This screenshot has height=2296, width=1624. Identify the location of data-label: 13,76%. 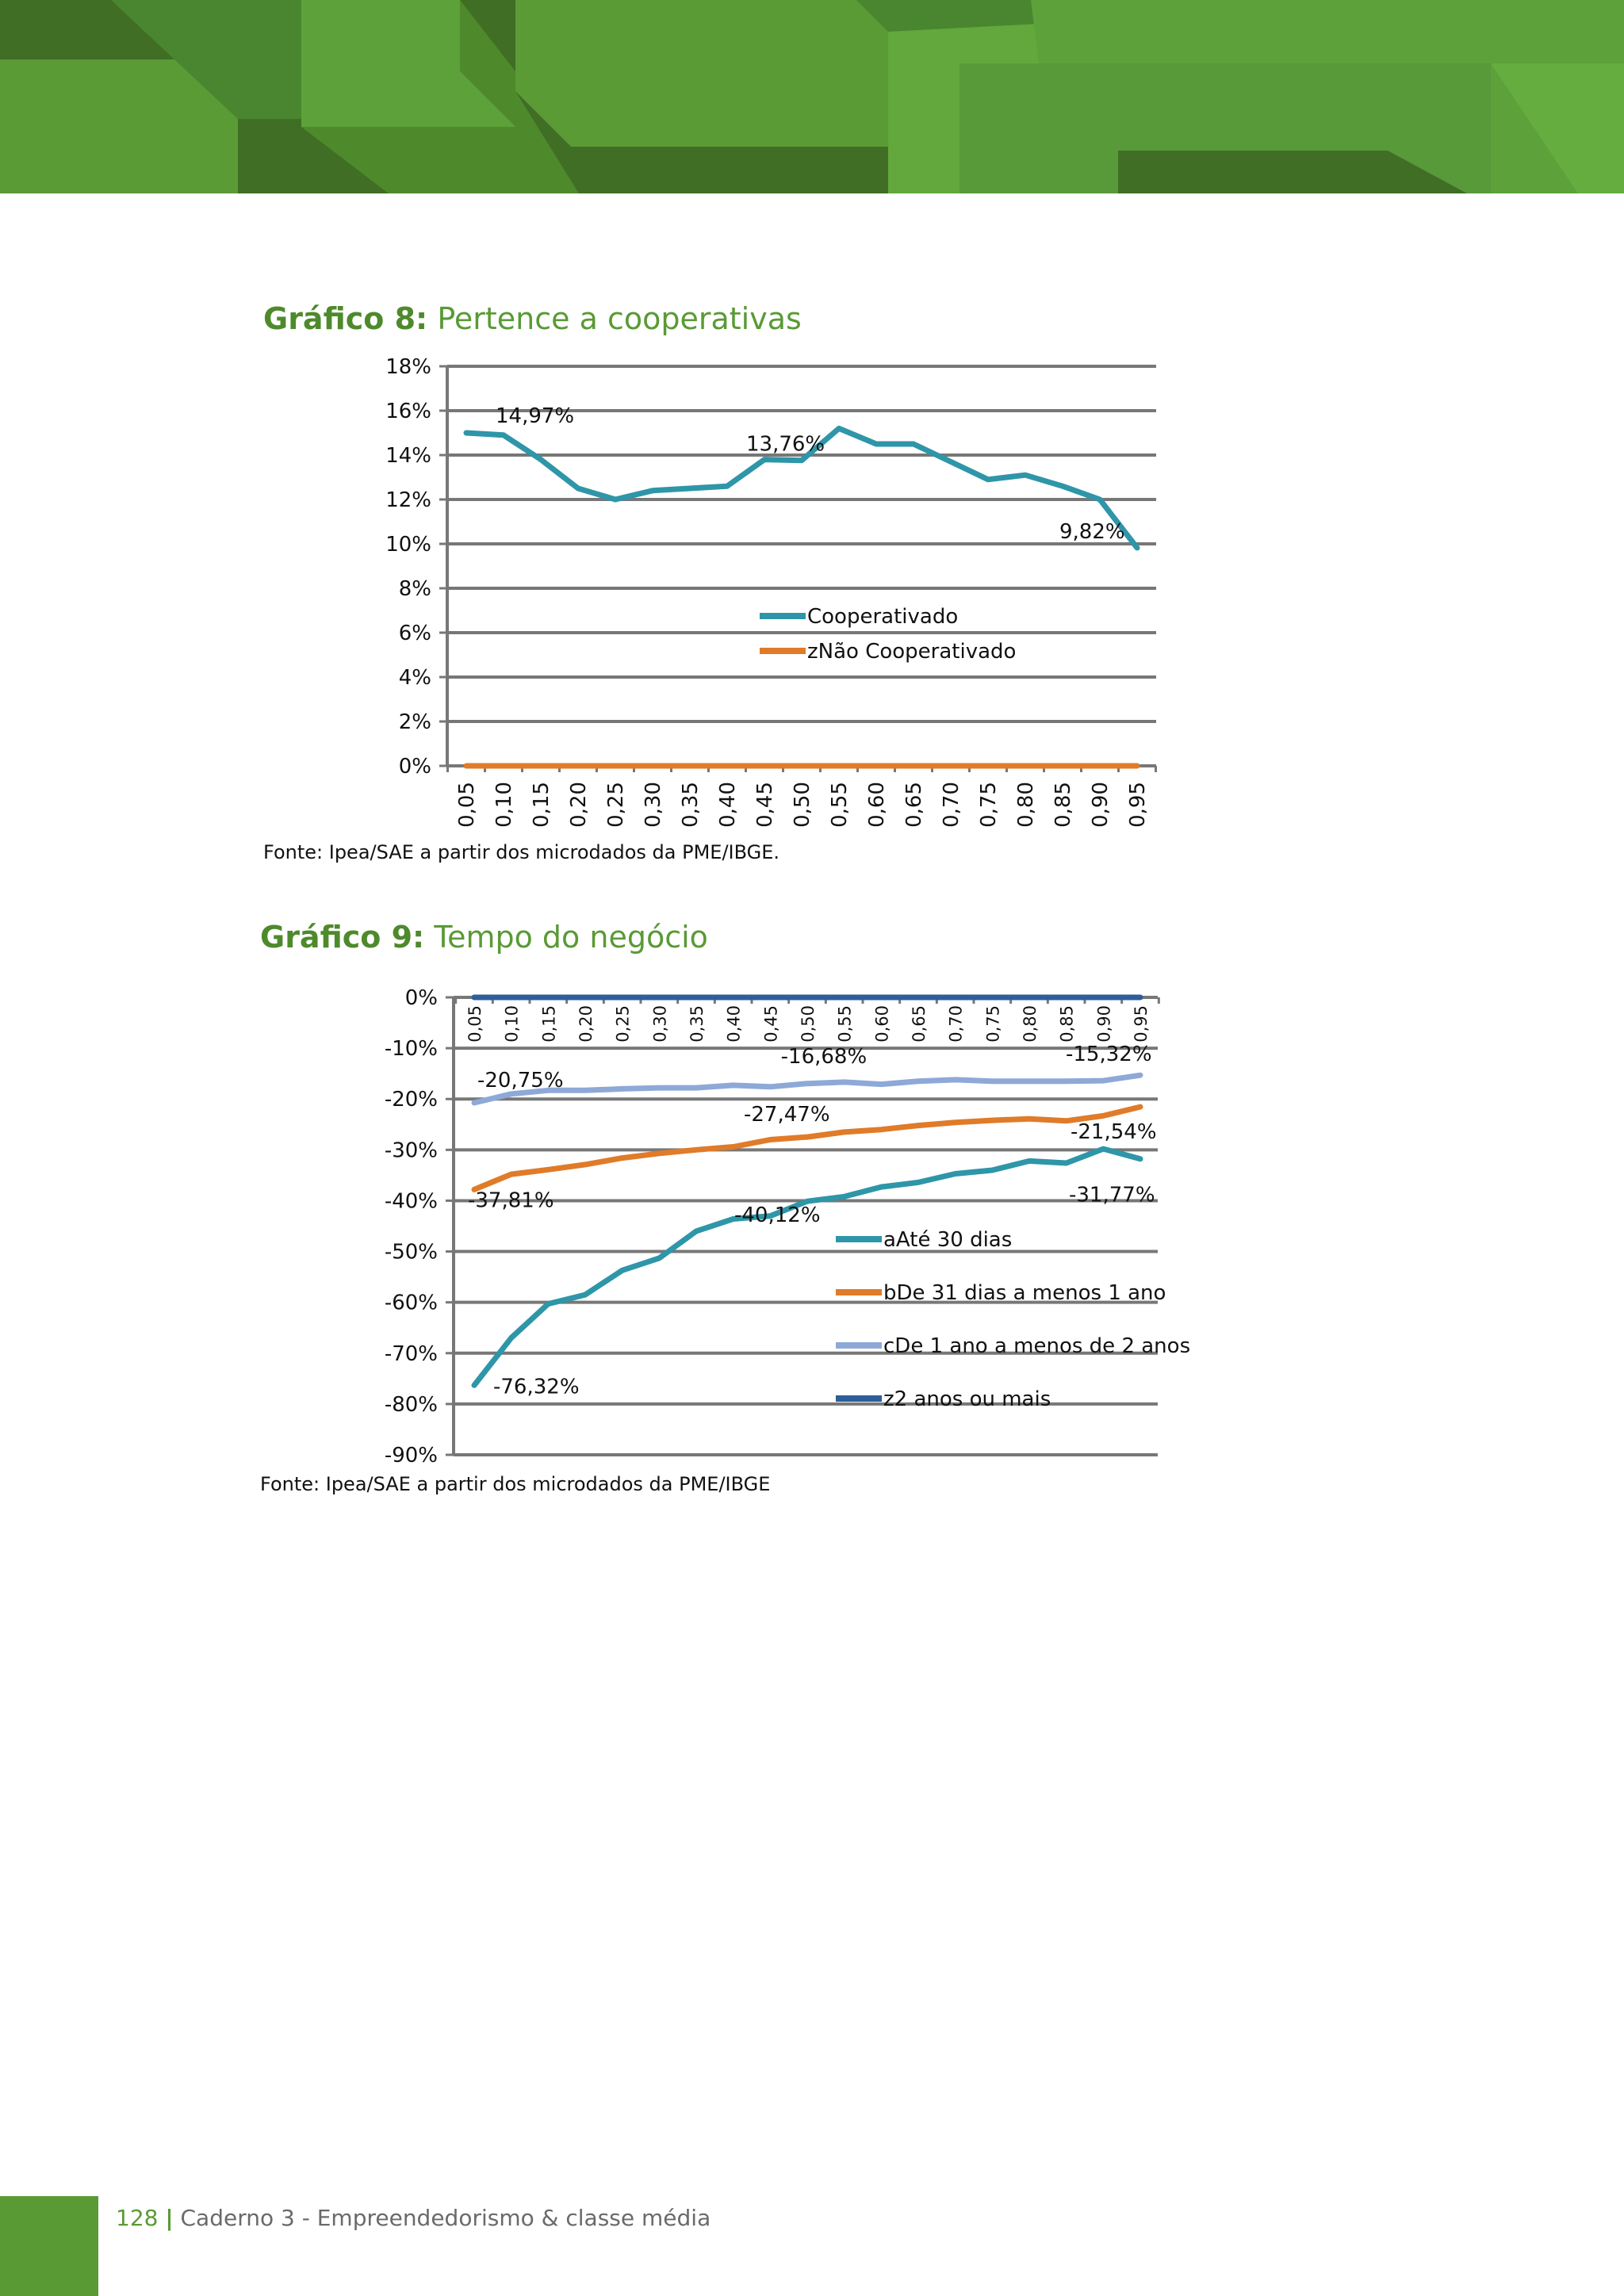
(785, 445).